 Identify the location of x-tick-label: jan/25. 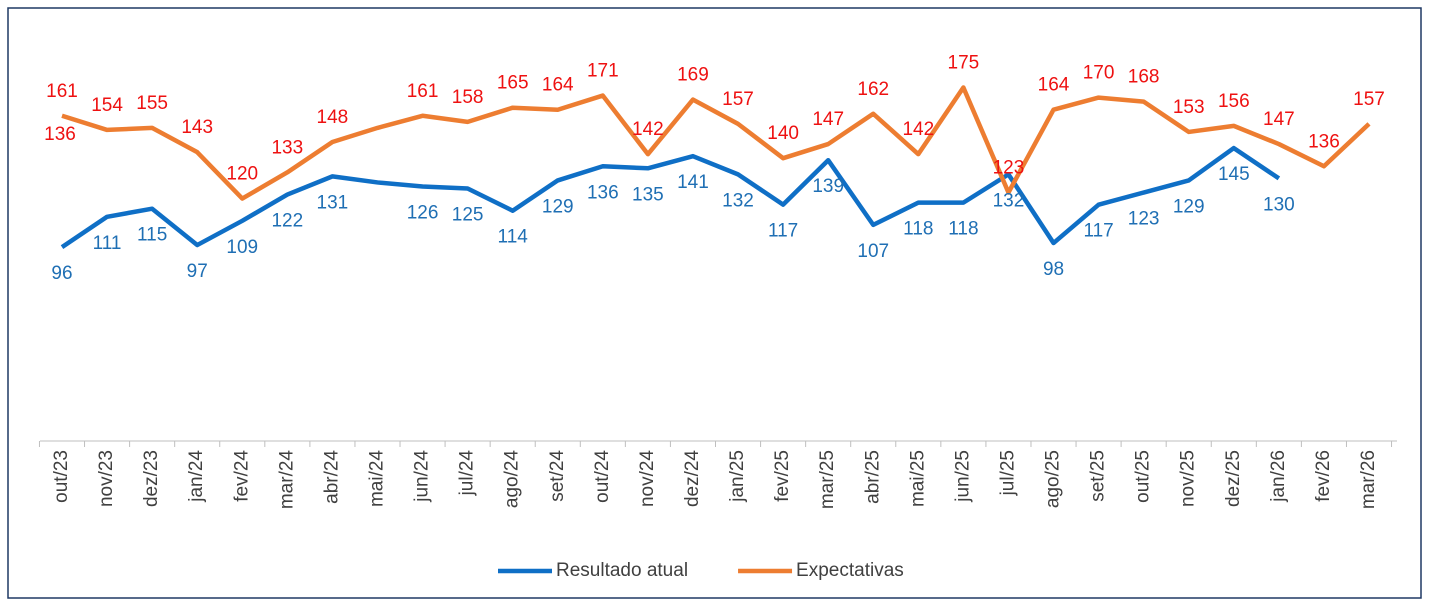
(737, 476).